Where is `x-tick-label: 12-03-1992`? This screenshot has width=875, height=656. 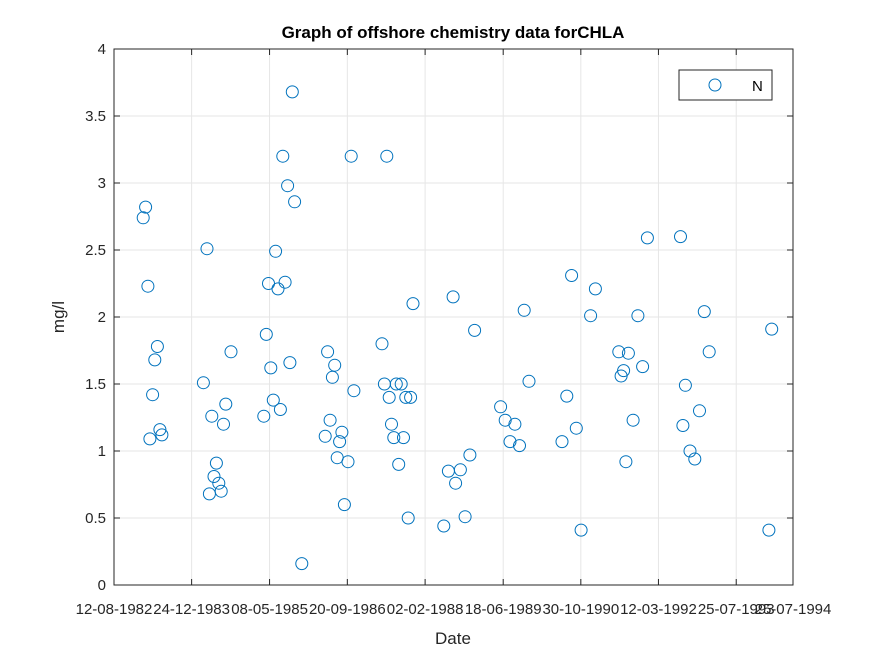
x-tick-label: 12-03-1992 is located at coordinates (658, 609).